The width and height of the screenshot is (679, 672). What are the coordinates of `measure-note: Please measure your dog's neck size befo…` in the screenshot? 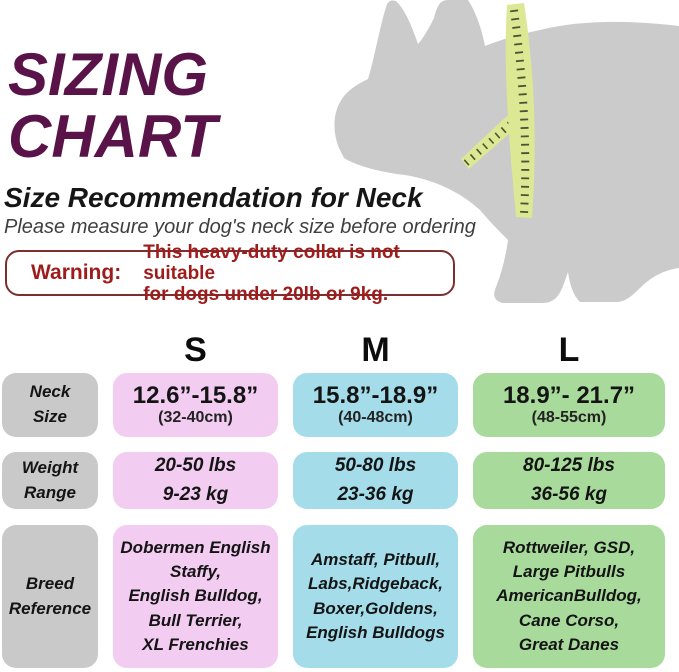 It's located at (240, 227).